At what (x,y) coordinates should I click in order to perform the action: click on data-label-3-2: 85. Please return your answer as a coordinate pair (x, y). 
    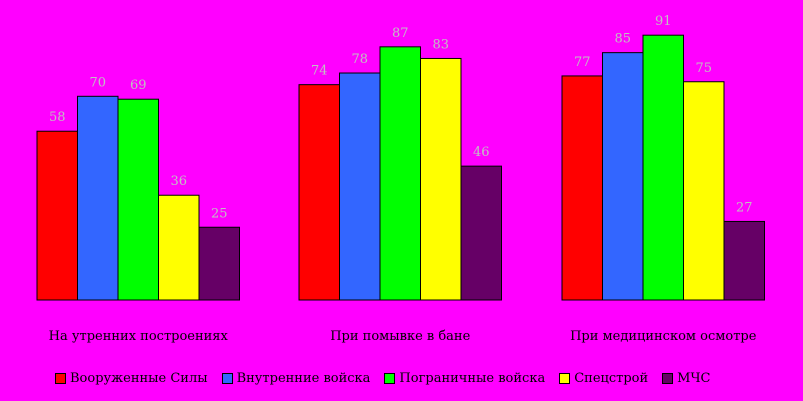
    Looking at the image, I should click on (622, 39).